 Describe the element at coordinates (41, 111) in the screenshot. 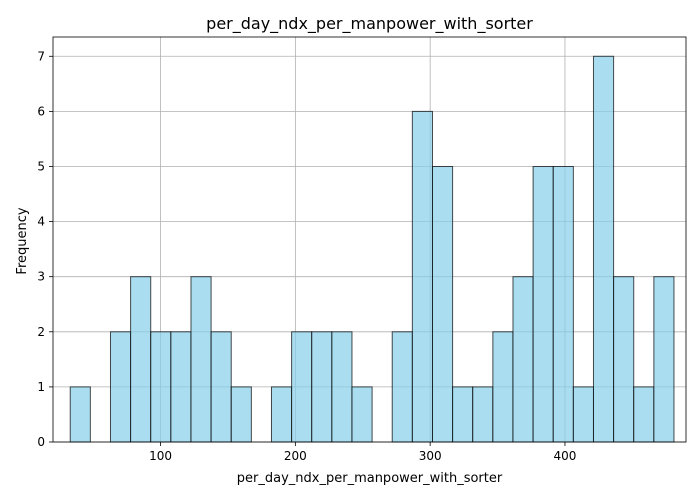

I see `y-tick-label: 6` at that location.